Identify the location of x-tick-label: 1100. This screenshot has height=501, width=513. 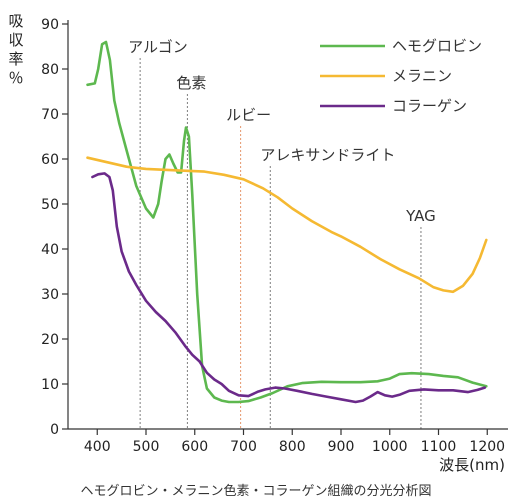
(439, 447).